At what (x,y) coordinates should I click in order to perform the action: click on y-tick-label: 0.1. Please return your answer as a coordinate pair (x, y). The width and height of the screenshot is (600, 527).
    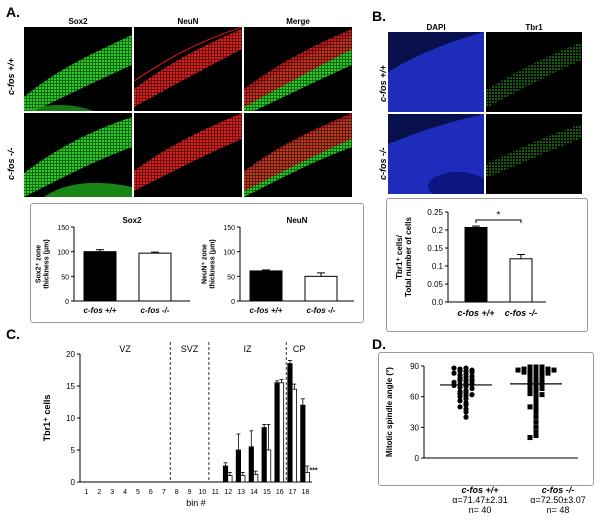
    Looking at the image, I should click on (438, 266).